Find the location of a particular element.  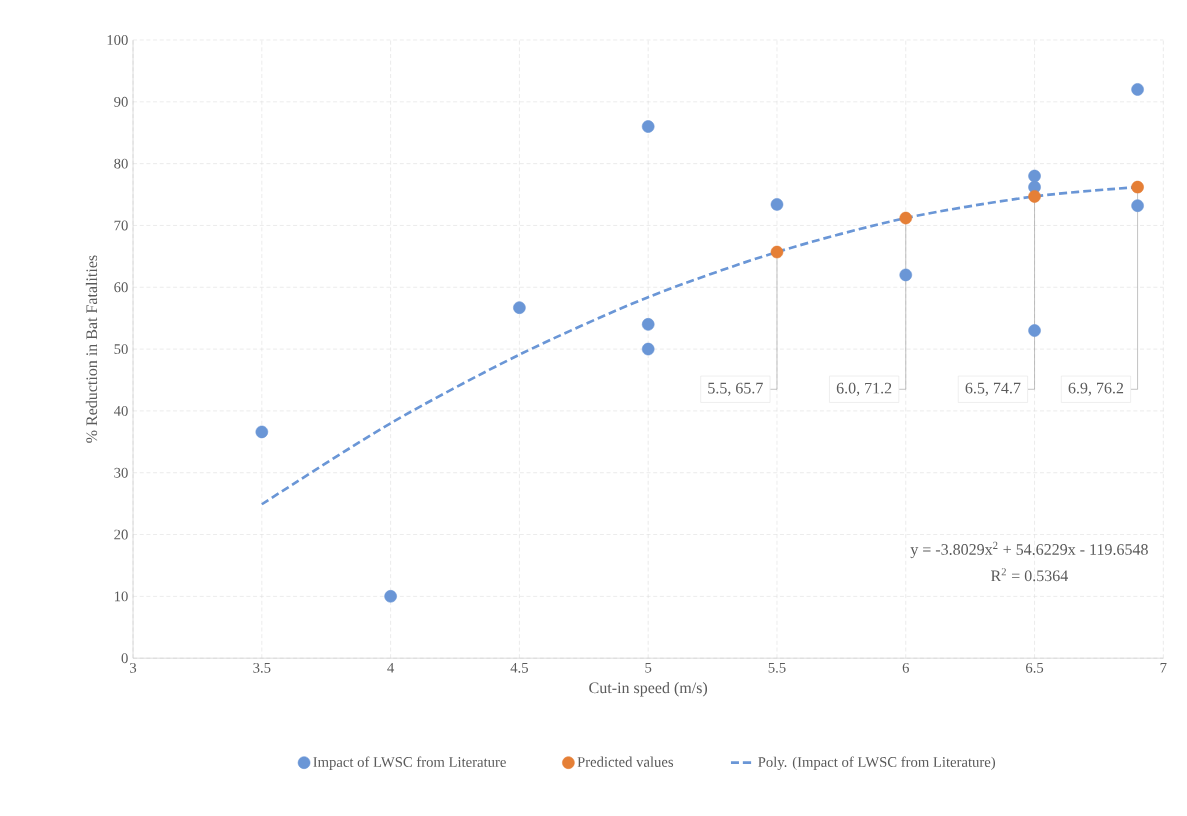

x-tick-label: 6 is located at coordinates (905, 667).